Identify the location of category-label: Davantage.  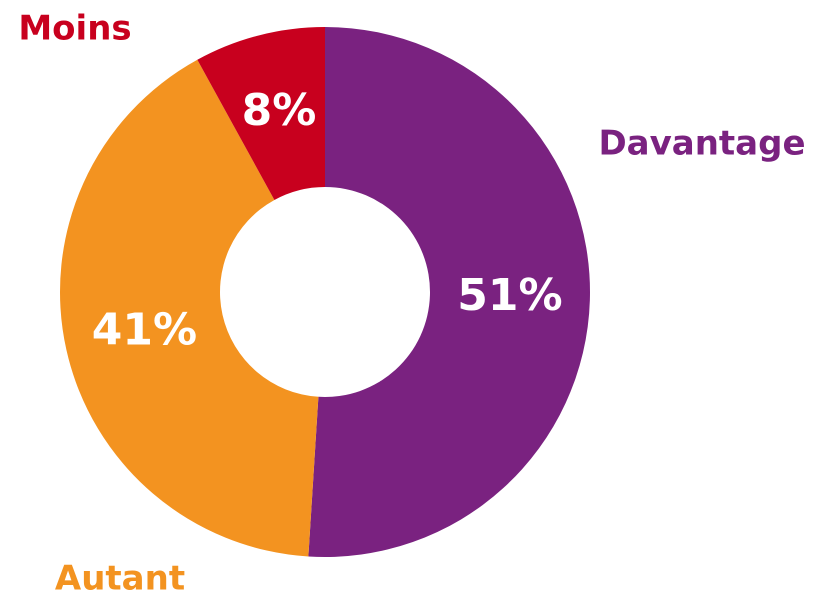
(701, 144).